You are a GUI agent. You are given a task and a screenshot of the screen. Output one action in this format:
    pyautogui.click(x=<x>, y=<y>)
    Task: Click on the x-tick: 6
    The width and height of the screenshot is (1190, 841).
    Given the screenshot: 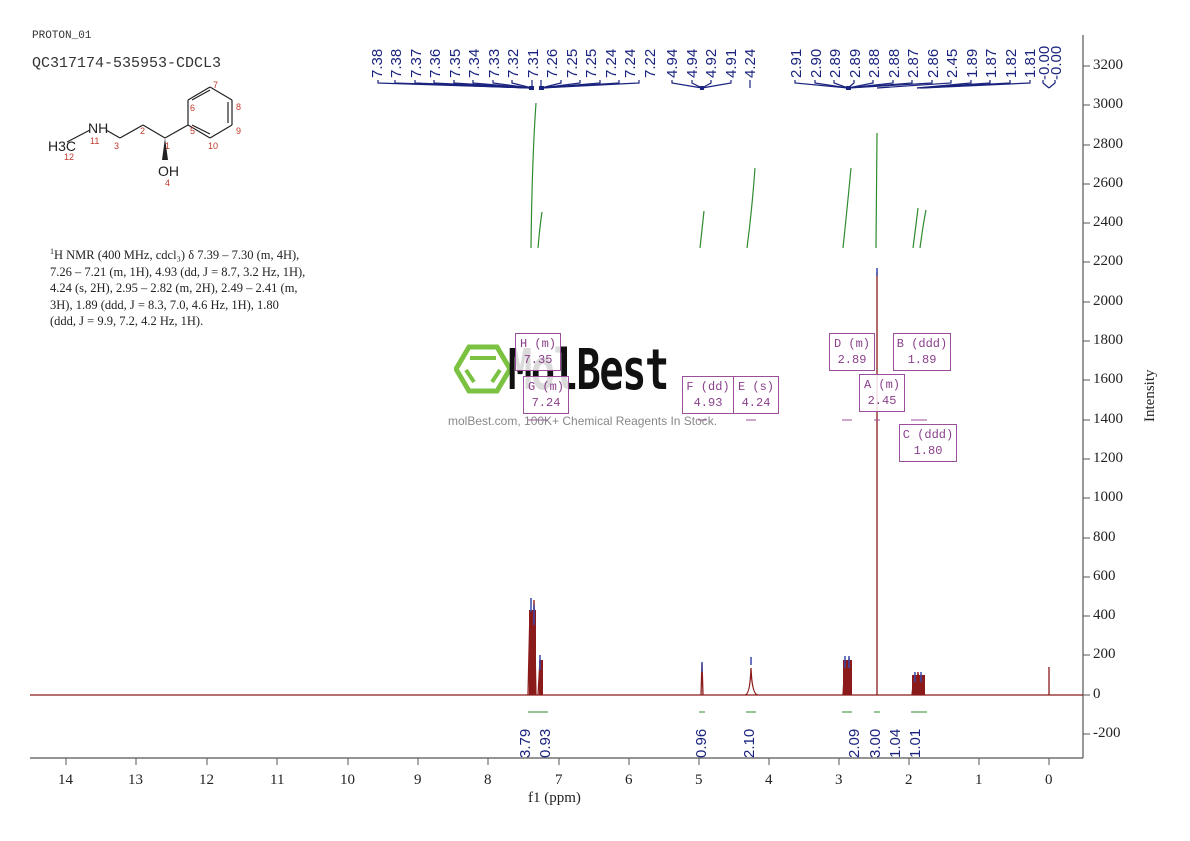 What is the action you would take?
    pyautogui.click(x=629, y=780)
    